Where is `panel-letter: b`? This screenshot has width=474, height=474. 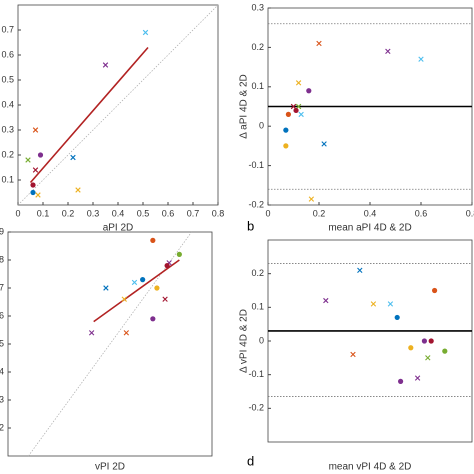 panel-letter: b is located at coordinates (250, 225).